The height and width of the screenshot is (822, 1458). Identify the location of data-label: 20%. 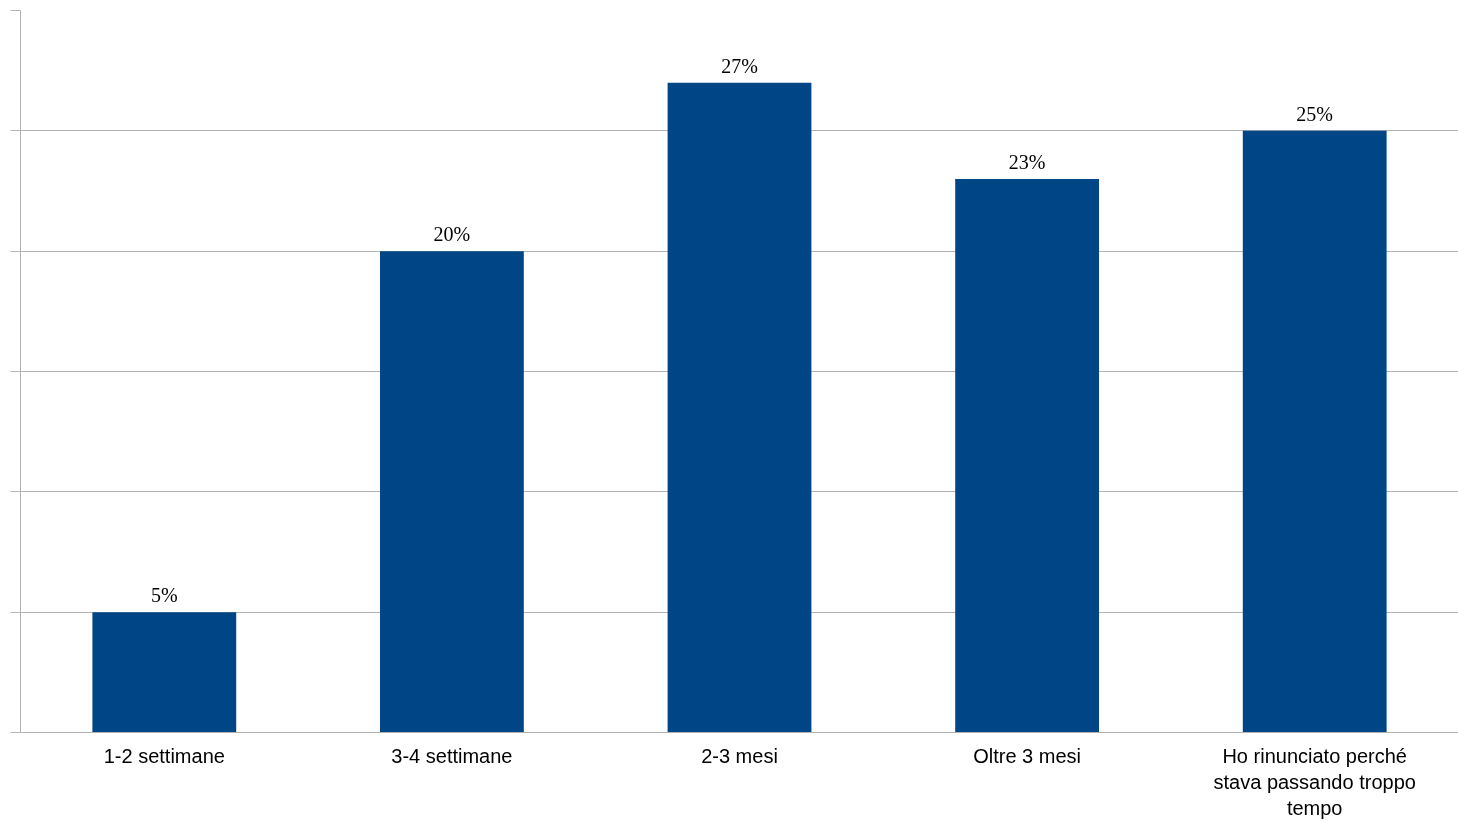
(452, 234).